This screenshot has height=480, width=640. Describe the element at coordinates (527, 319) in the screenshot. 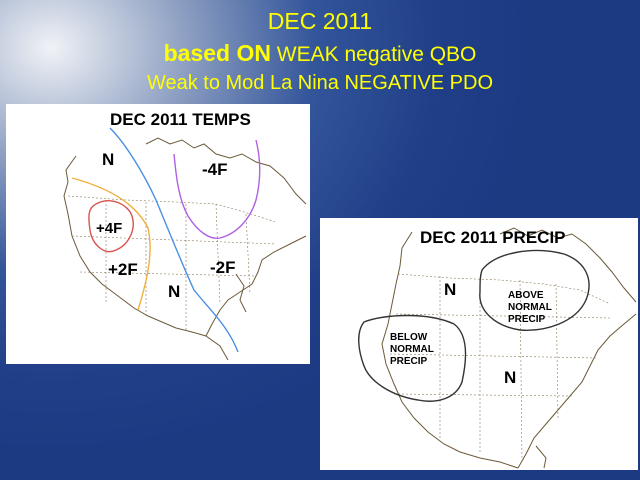

I see `above-line3: PRECIP` at that location.